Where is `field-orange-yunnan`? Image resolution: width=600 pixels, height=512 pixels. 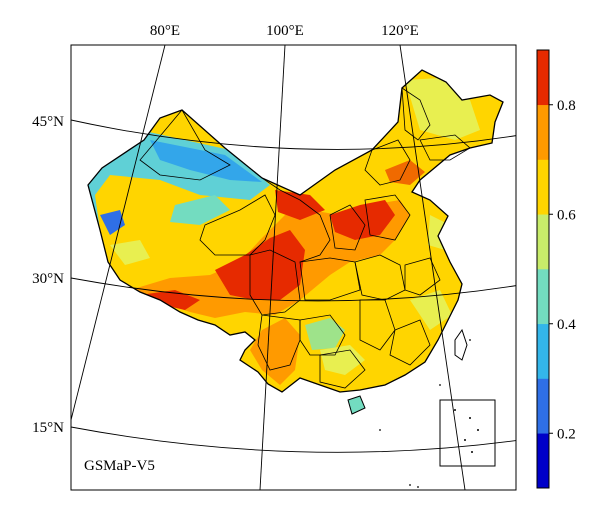 field-orange-yunnan is located at coordinates (275, 351).